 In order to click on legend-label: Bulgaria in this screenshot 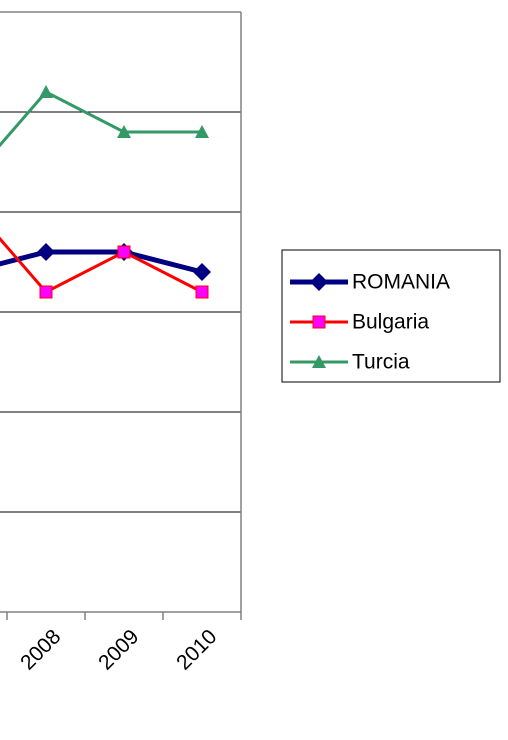, I will do `click(390, 322)`.